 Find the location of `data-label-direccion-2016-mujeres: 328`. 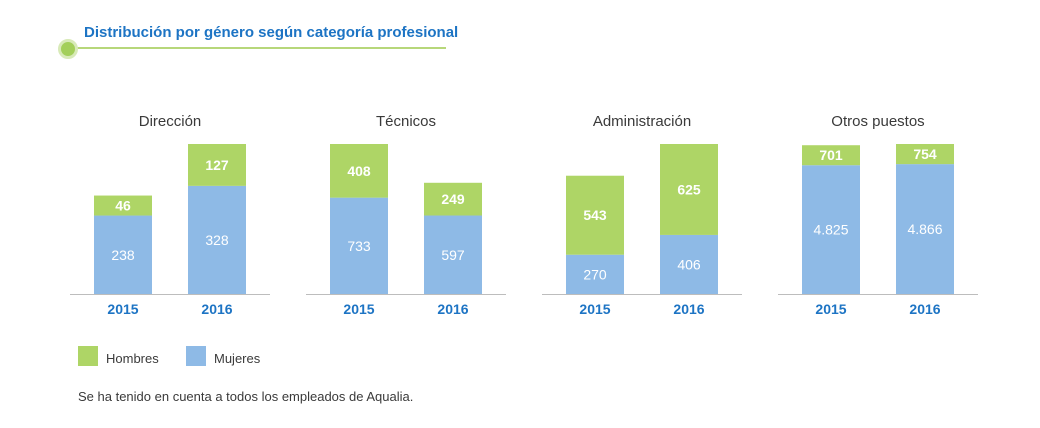

data-label-direccion-2016-mujeres: 328 is located at coordinates (217, 240).